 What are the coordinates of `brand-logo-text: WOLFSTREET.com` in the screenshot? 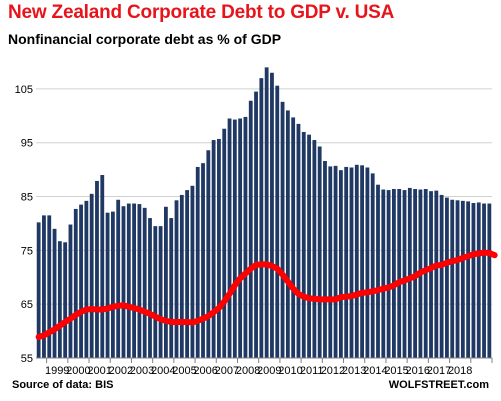 It's located at (438, 385).